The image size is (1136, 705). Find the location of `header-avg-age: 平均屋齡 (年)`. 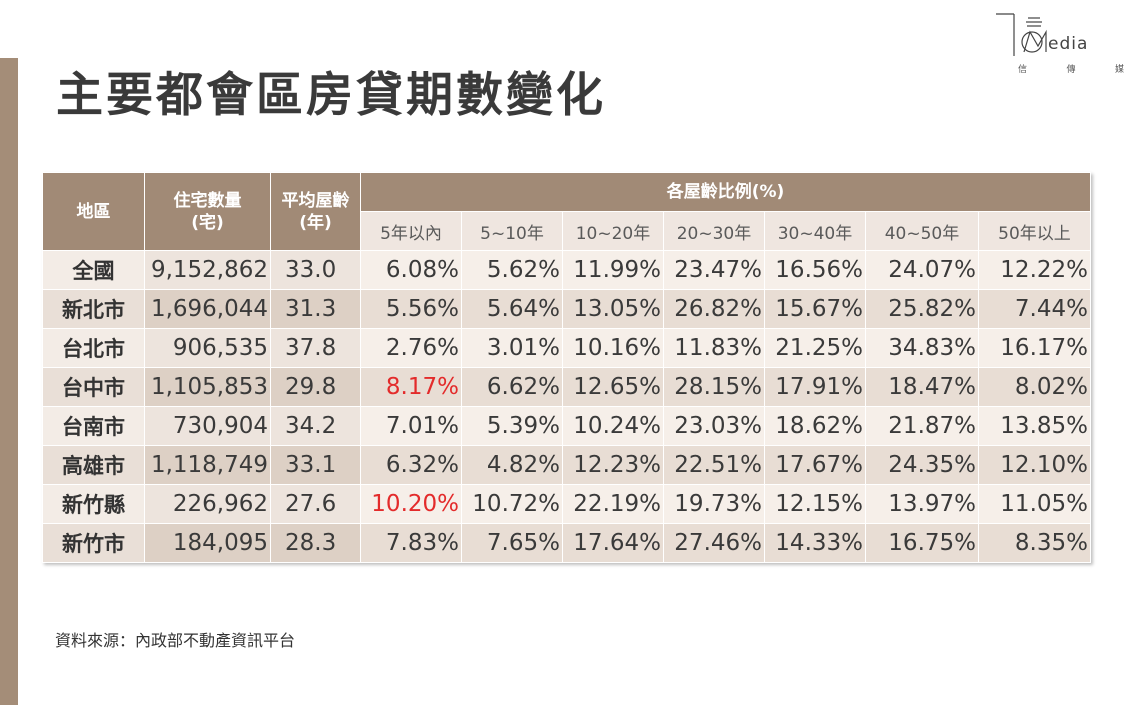

header-avg-age: 平均屋齡 (年) is located at coordinates (315, 211).